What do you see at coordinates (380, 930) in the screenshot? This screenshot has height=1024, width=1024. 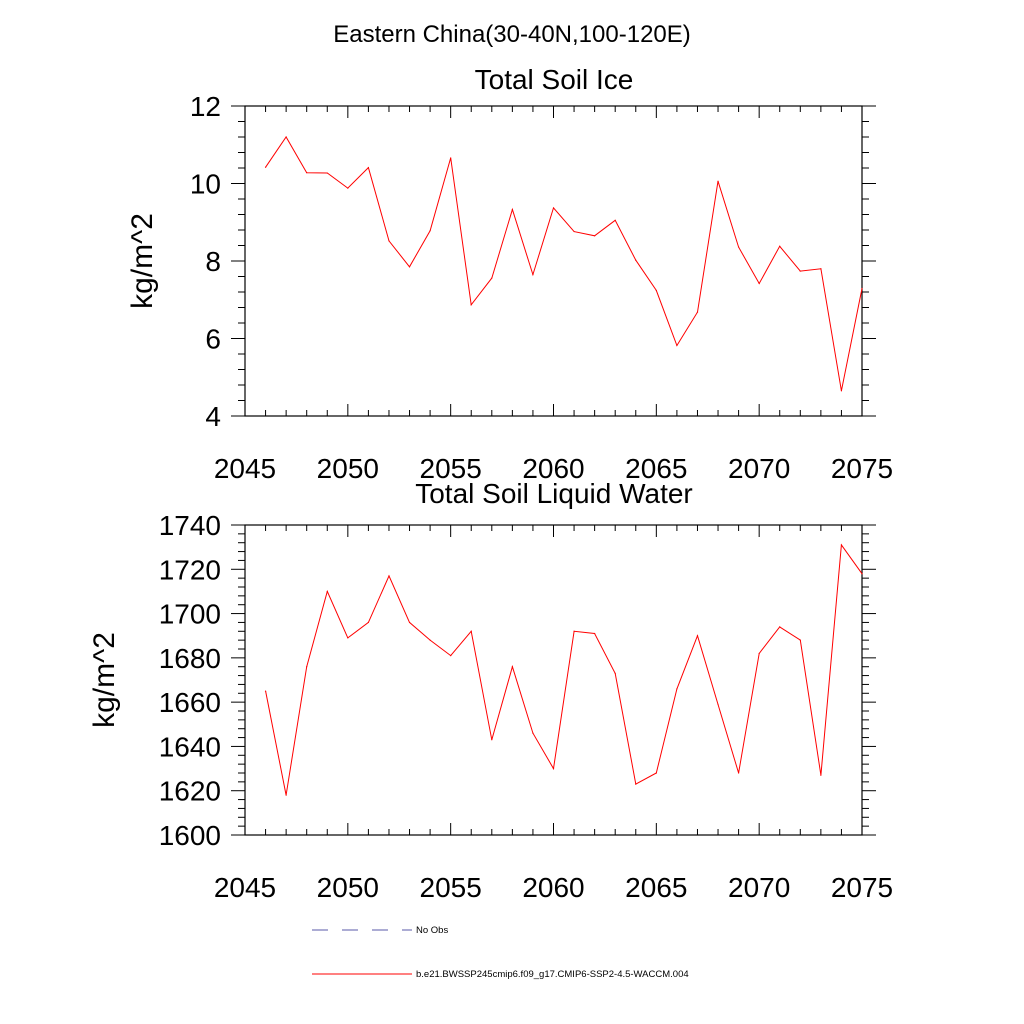 I see `legend-item-no-obs: No Obs` at bounding box center [380, 930].